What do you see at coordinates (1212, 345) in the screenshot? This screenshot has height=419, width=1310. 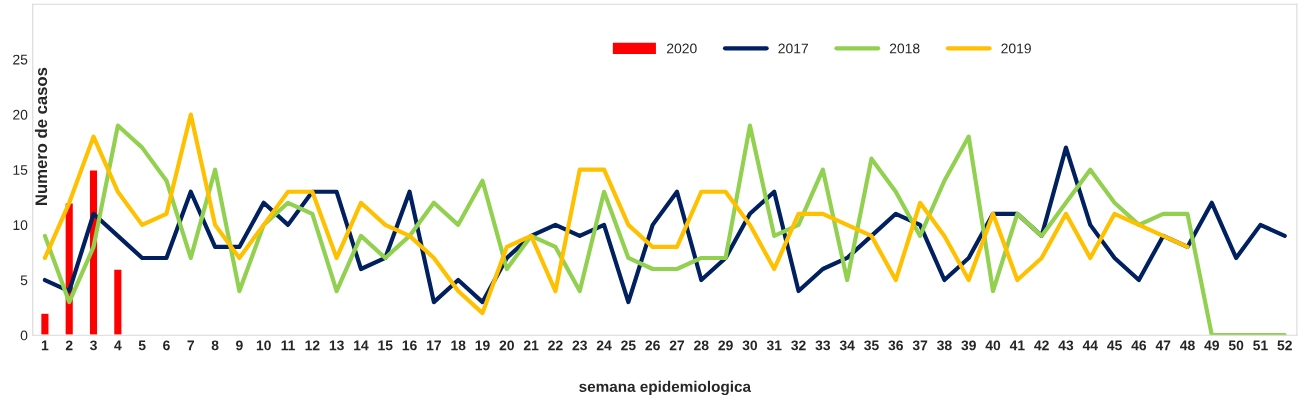 I see `x-tick-label: 49` at bounding box center [1212, 345].